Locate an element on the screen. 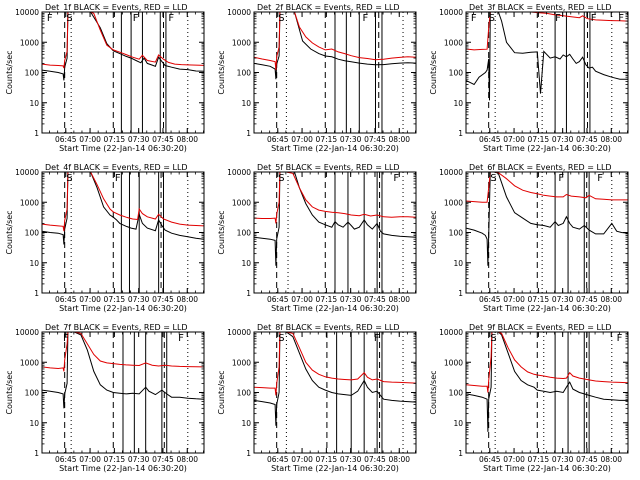  panel-title: Det_4f BLACK = Events, RED = LLD is located at coordinates (116, 167).